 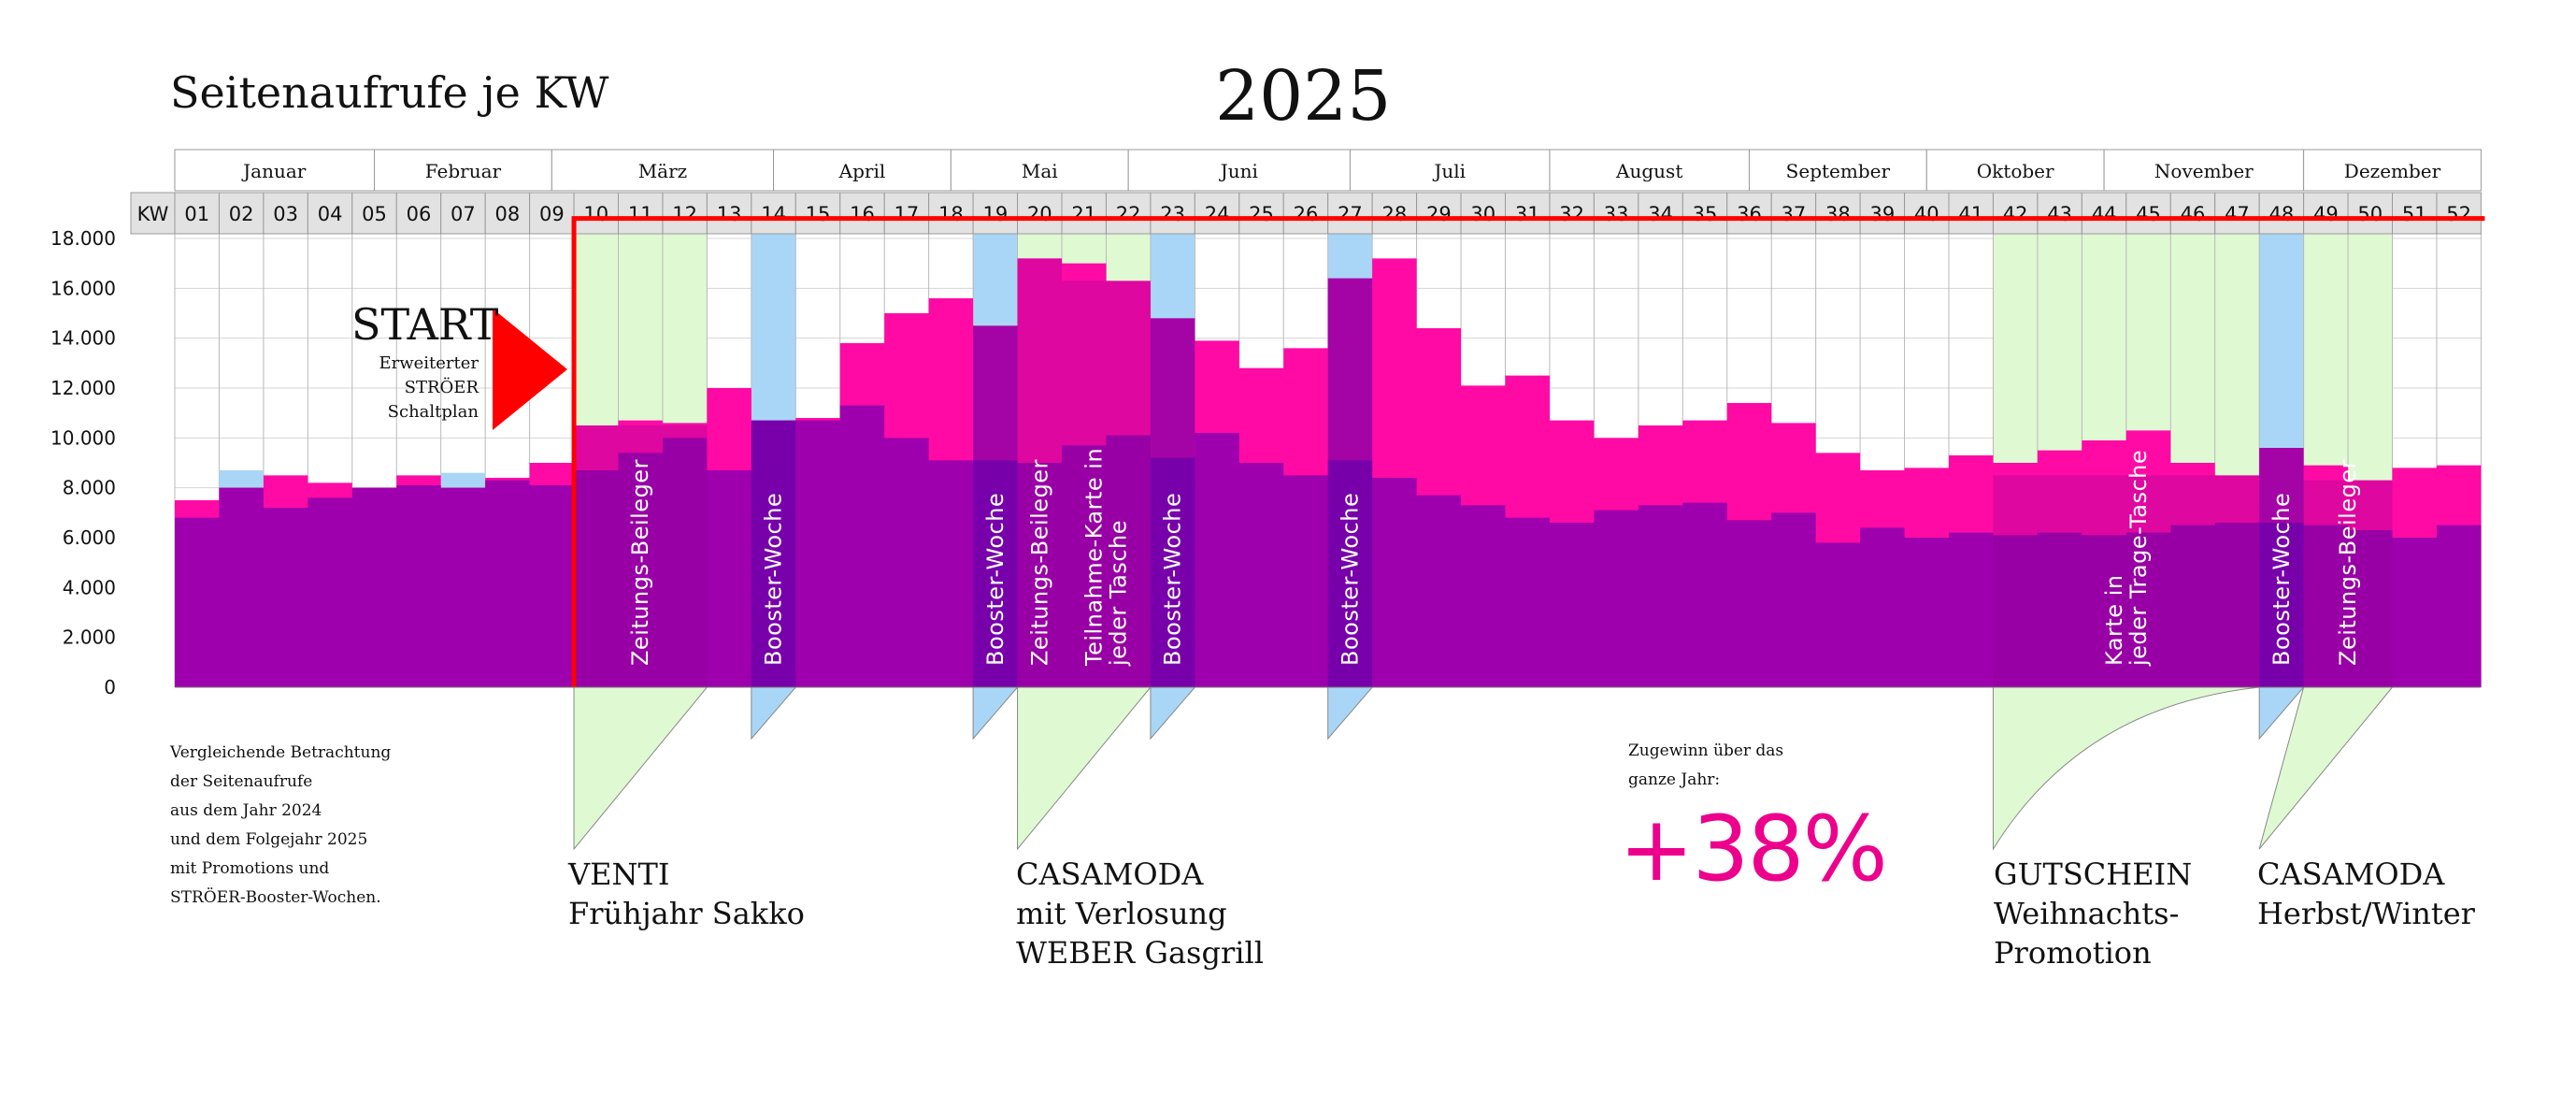 What do you see at coordinates (773, 214) in the screenshot?
I see `week-label: 14` at bounding box center [773, 214].